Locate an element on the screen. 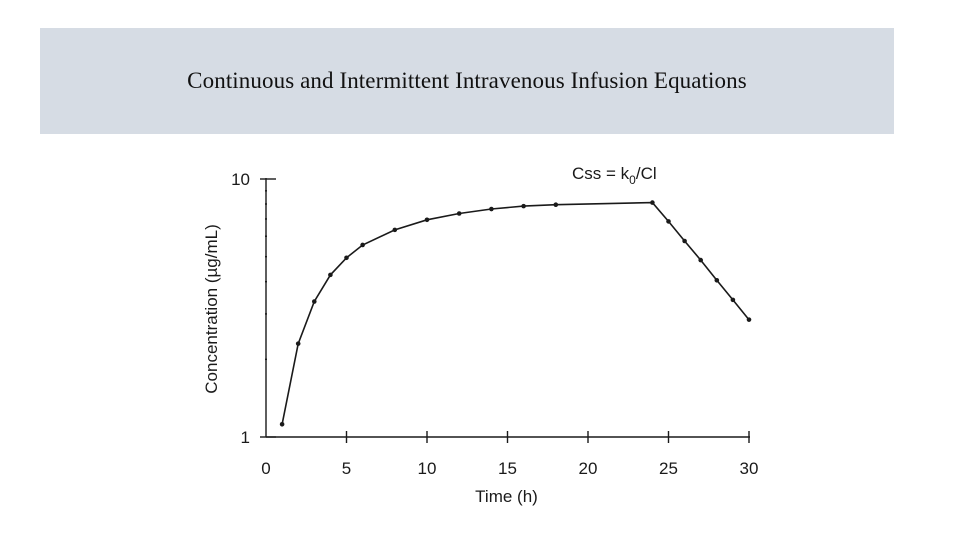 The image size is (960, 540). x-tick-label: 30 is located at coordinates (749, 468).